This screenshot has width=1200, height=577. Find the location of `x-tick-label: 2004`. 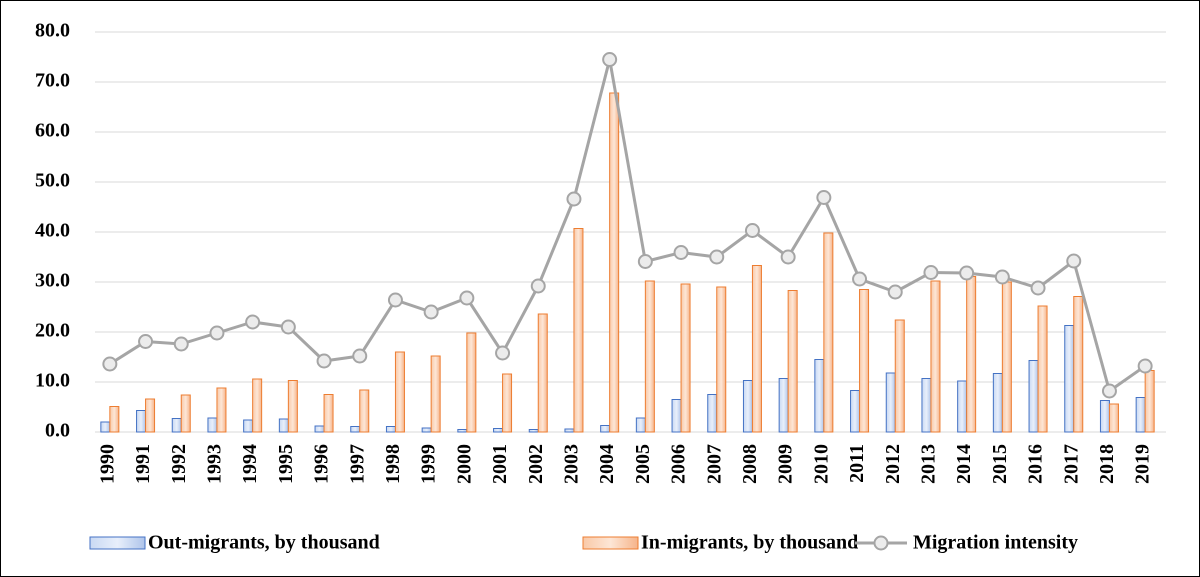

x-tick-label: 2004 is located at coordinates (607, 464).